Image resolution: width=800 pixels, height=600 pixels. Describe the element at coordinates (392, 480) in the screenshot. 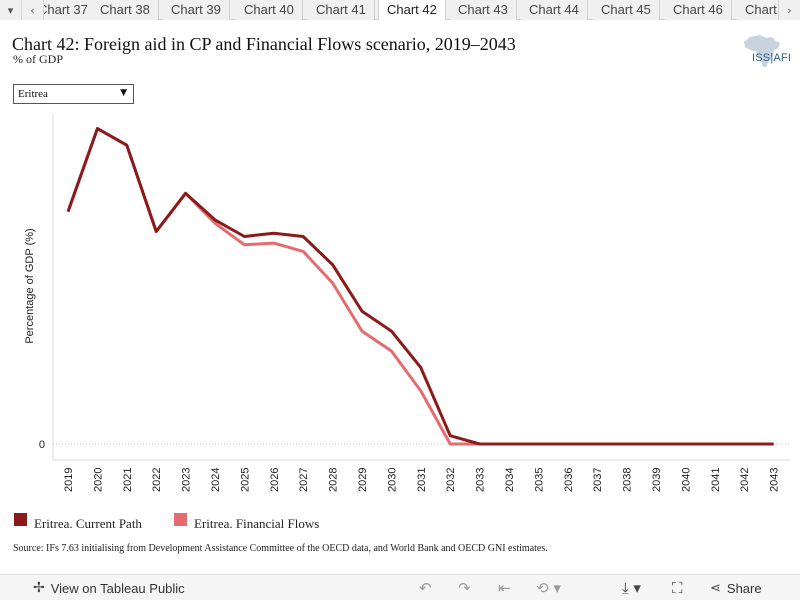

I see `x-tick-label: 2030` at that location.